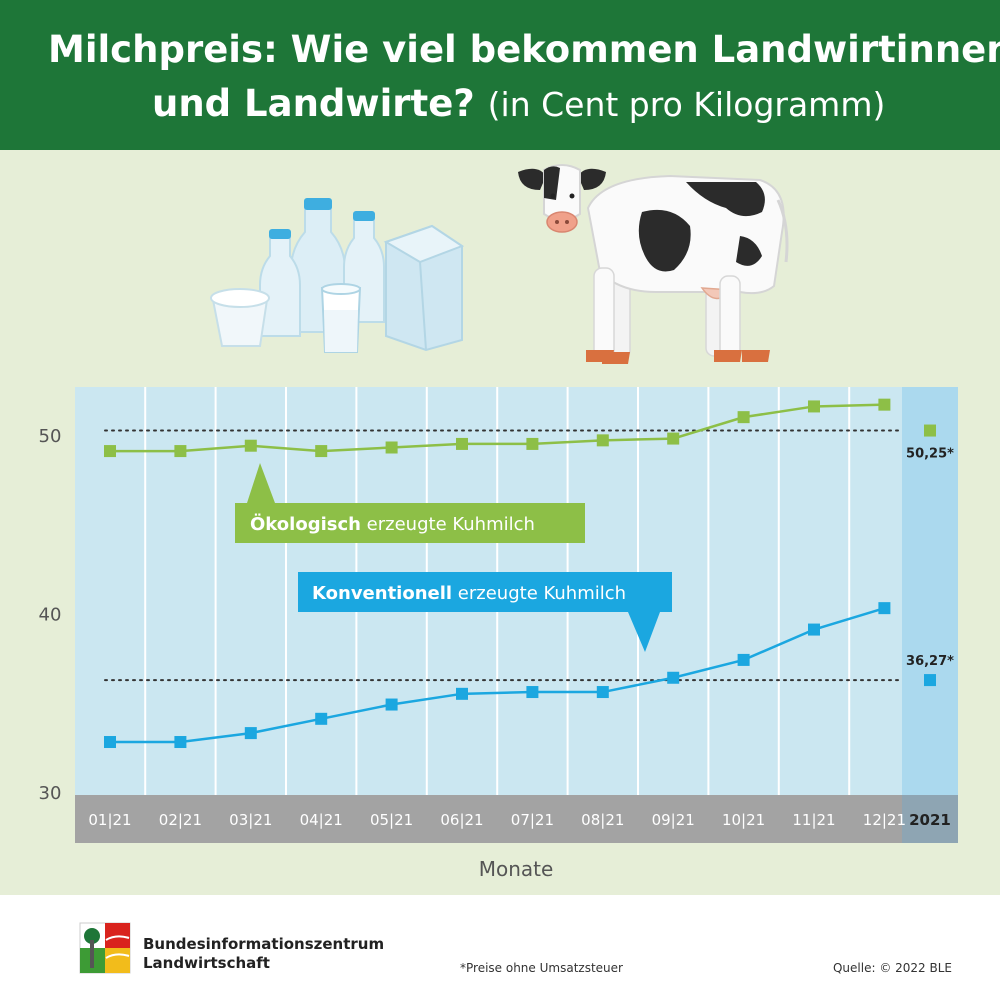 The width and height of the screenshot is (1000, 1000). What do you see at coordinates (305, 524) in the screenshot?
I see `callout-organic-bold: Ökologisch` at bounding box center [305, 524].